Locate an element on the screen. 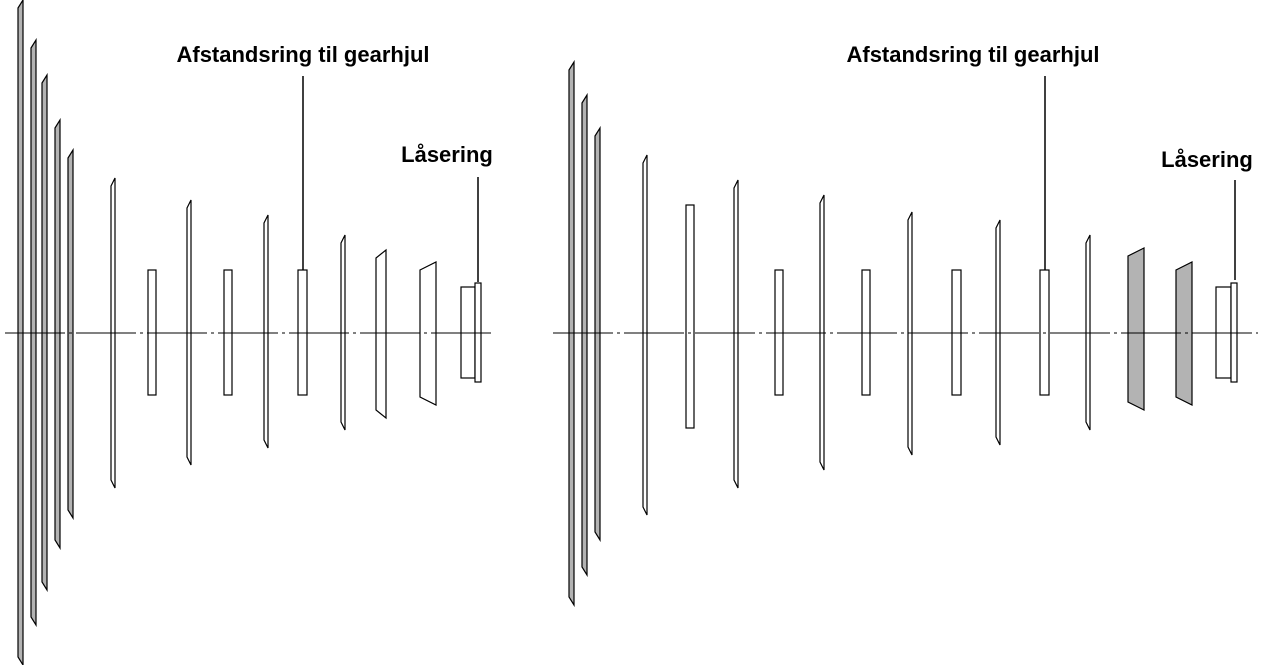 This screenshot has height=665, width=1267. spacer-ring is located at coordinates (690, 316).